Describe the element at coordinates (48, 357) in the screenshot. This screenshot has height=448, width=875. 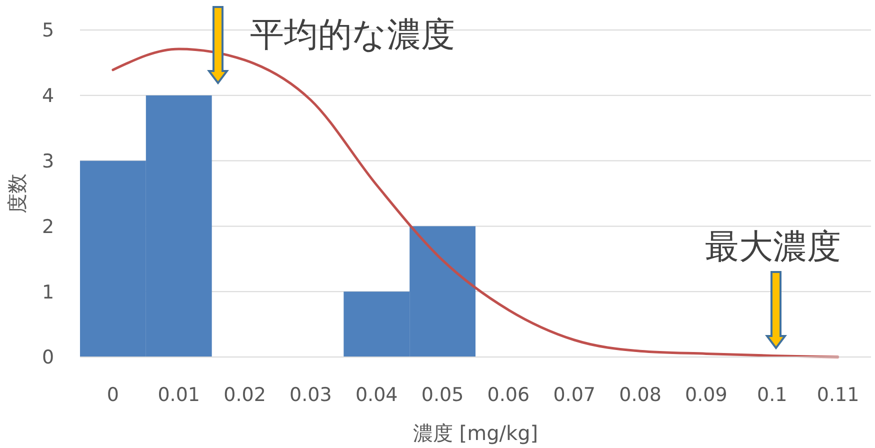
I see `y-tick-label: 0` at that location.